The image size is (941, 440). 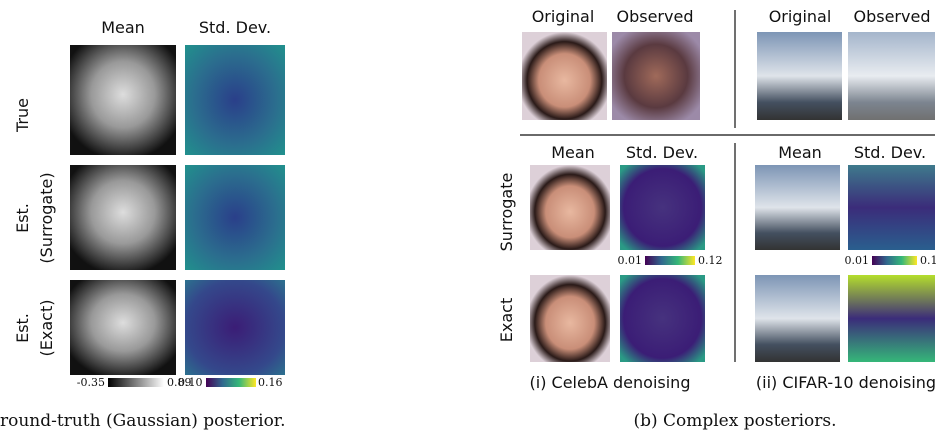 I want to click on caption: (b) Complex posteriors., so click(x=734, y=421).